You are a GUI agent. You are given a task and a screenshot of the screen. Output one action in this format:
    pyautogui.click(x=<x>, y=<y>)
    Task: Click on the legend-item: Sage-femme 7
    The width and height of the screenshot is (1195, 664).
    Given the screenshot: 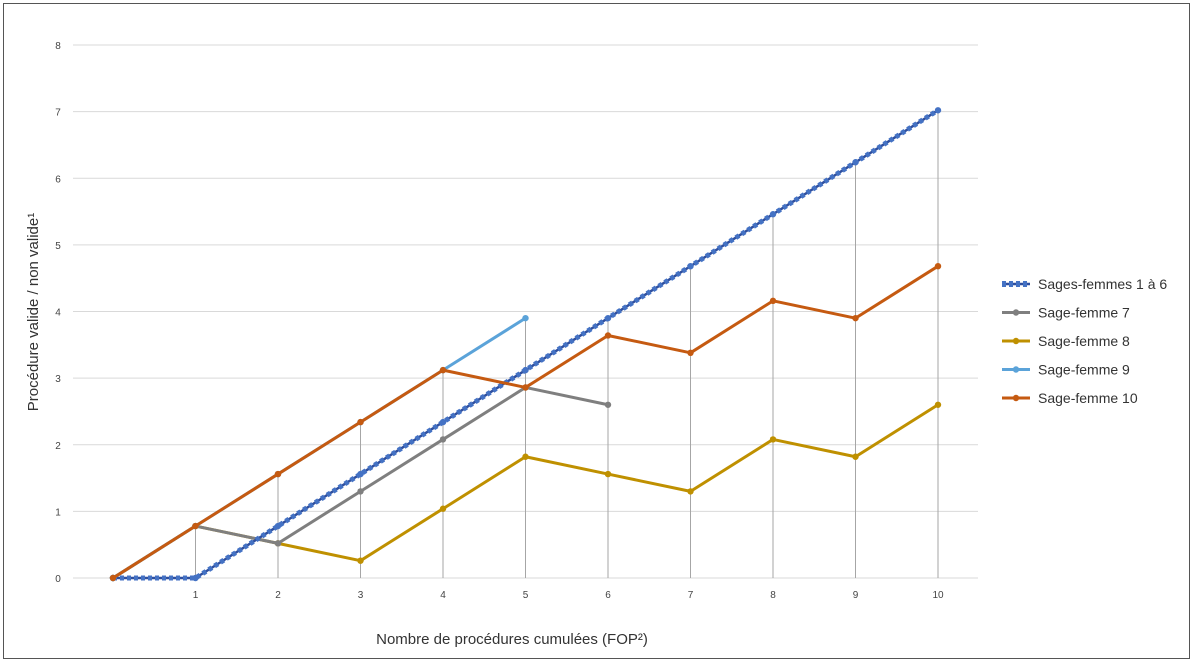 What is the action you would take?
    pyautogui.click(x=1066, y=313)
    